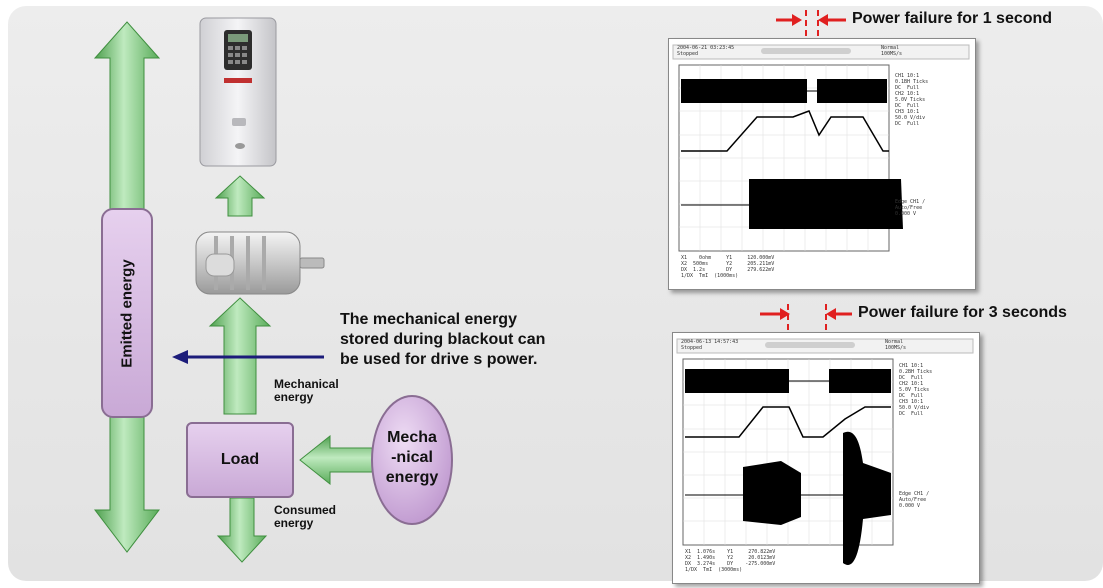 Image resolution: width=1103 pixels, height=588 pixels. What do you see at coordinates (896, 348) in the screenshot?
I see `scope2-header-right2: 100MS/s` at bounding box center [896, 348].